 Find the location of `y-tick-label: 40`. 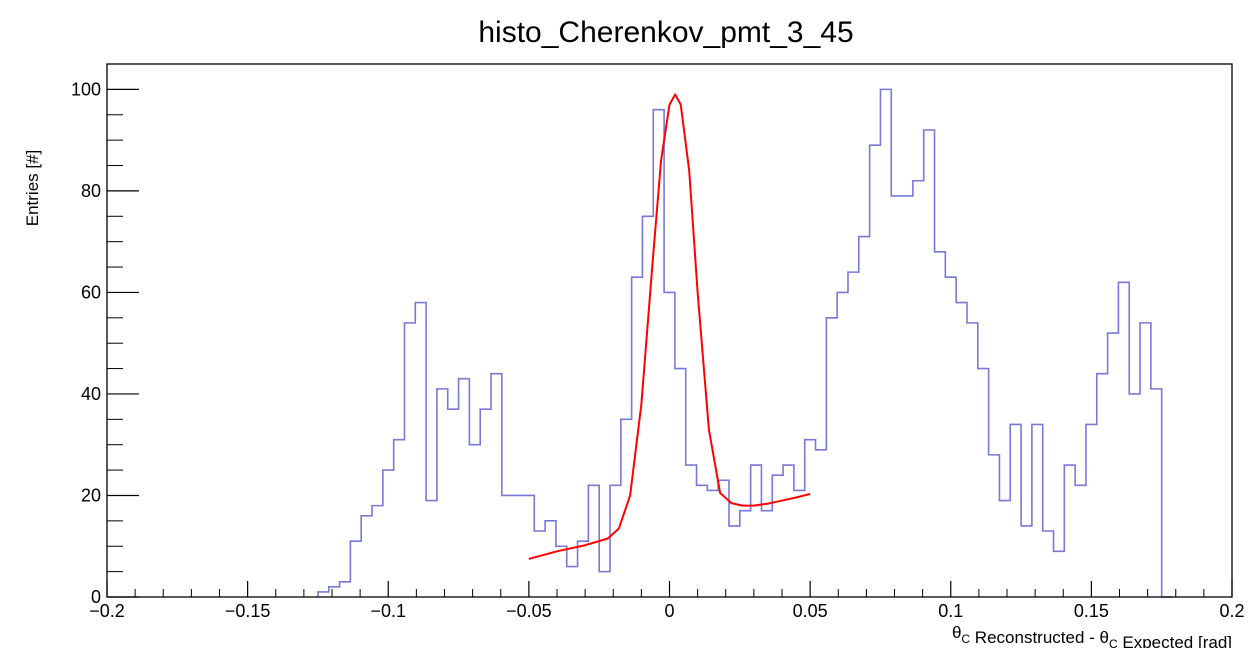

y-tick-label: 40 is located at coordinates (91, 394).